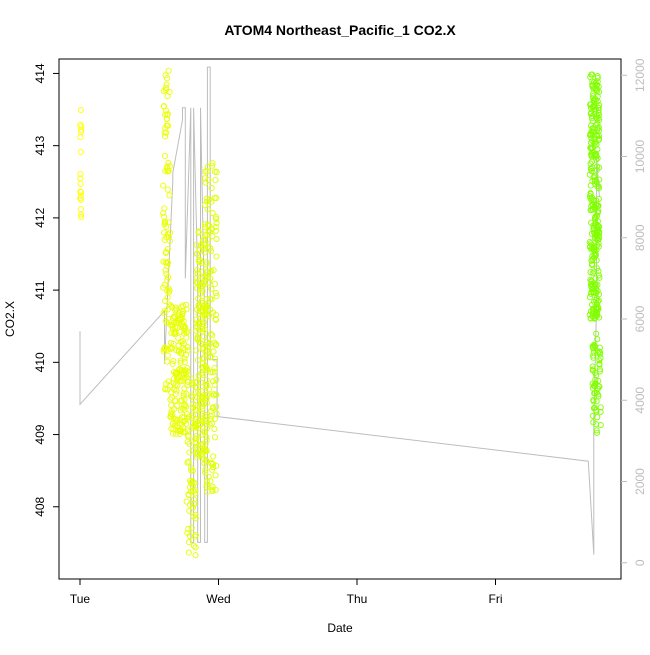 The image size is (650, 655). What do you see at coordinates (640, 562) in the screenshot?
I see `y2-tick-label: 0` at bounding box center [640, 562].